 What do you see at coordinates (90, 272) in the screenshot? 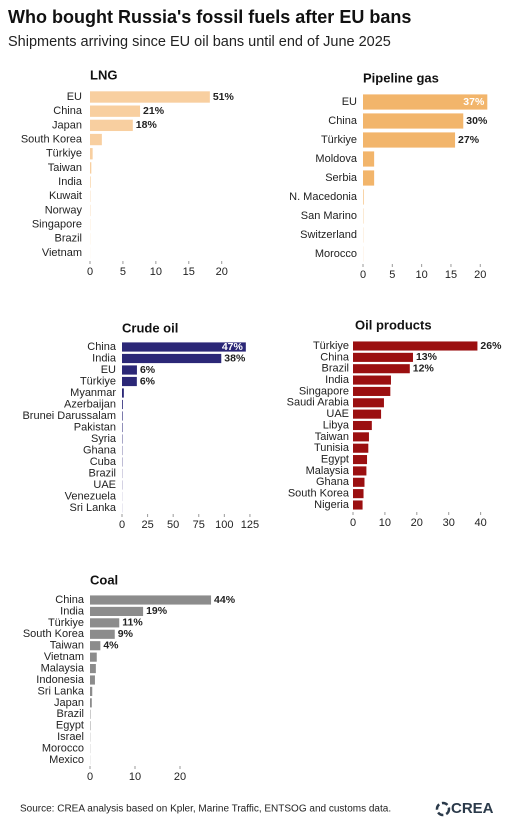
I see `x-tick-label: 0` at bounding box center [90, 272].